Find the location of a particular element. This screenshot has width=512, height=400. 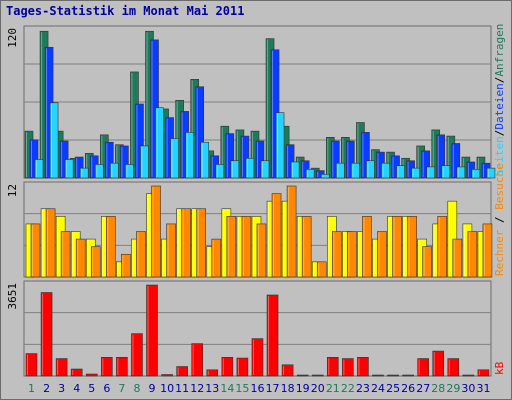

legend-label-anfragen: Anfragen is located at coordinates (499, 50).